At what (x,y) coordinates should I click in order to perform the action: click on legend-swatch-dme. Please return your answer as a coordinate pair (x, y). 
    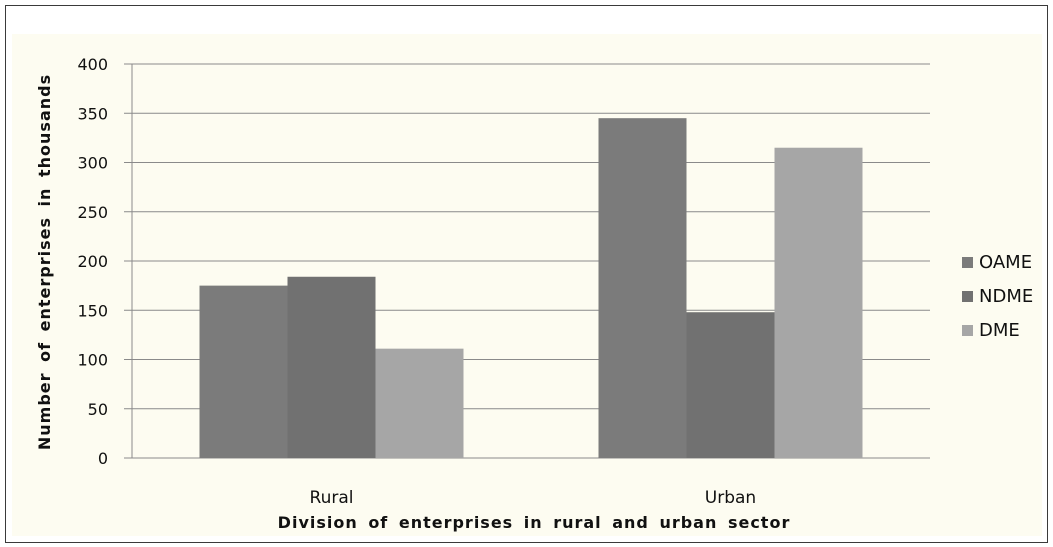
    Looking at the image, I should click on (967, 330).